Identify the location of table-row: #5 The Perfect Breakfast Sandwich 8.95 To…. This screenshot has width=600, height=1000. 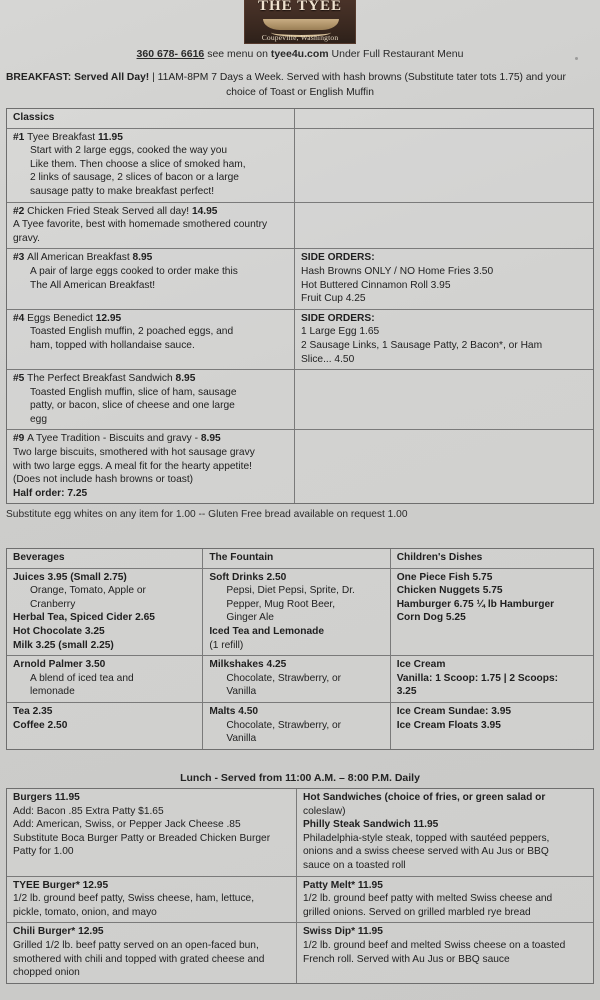
(300, 400).